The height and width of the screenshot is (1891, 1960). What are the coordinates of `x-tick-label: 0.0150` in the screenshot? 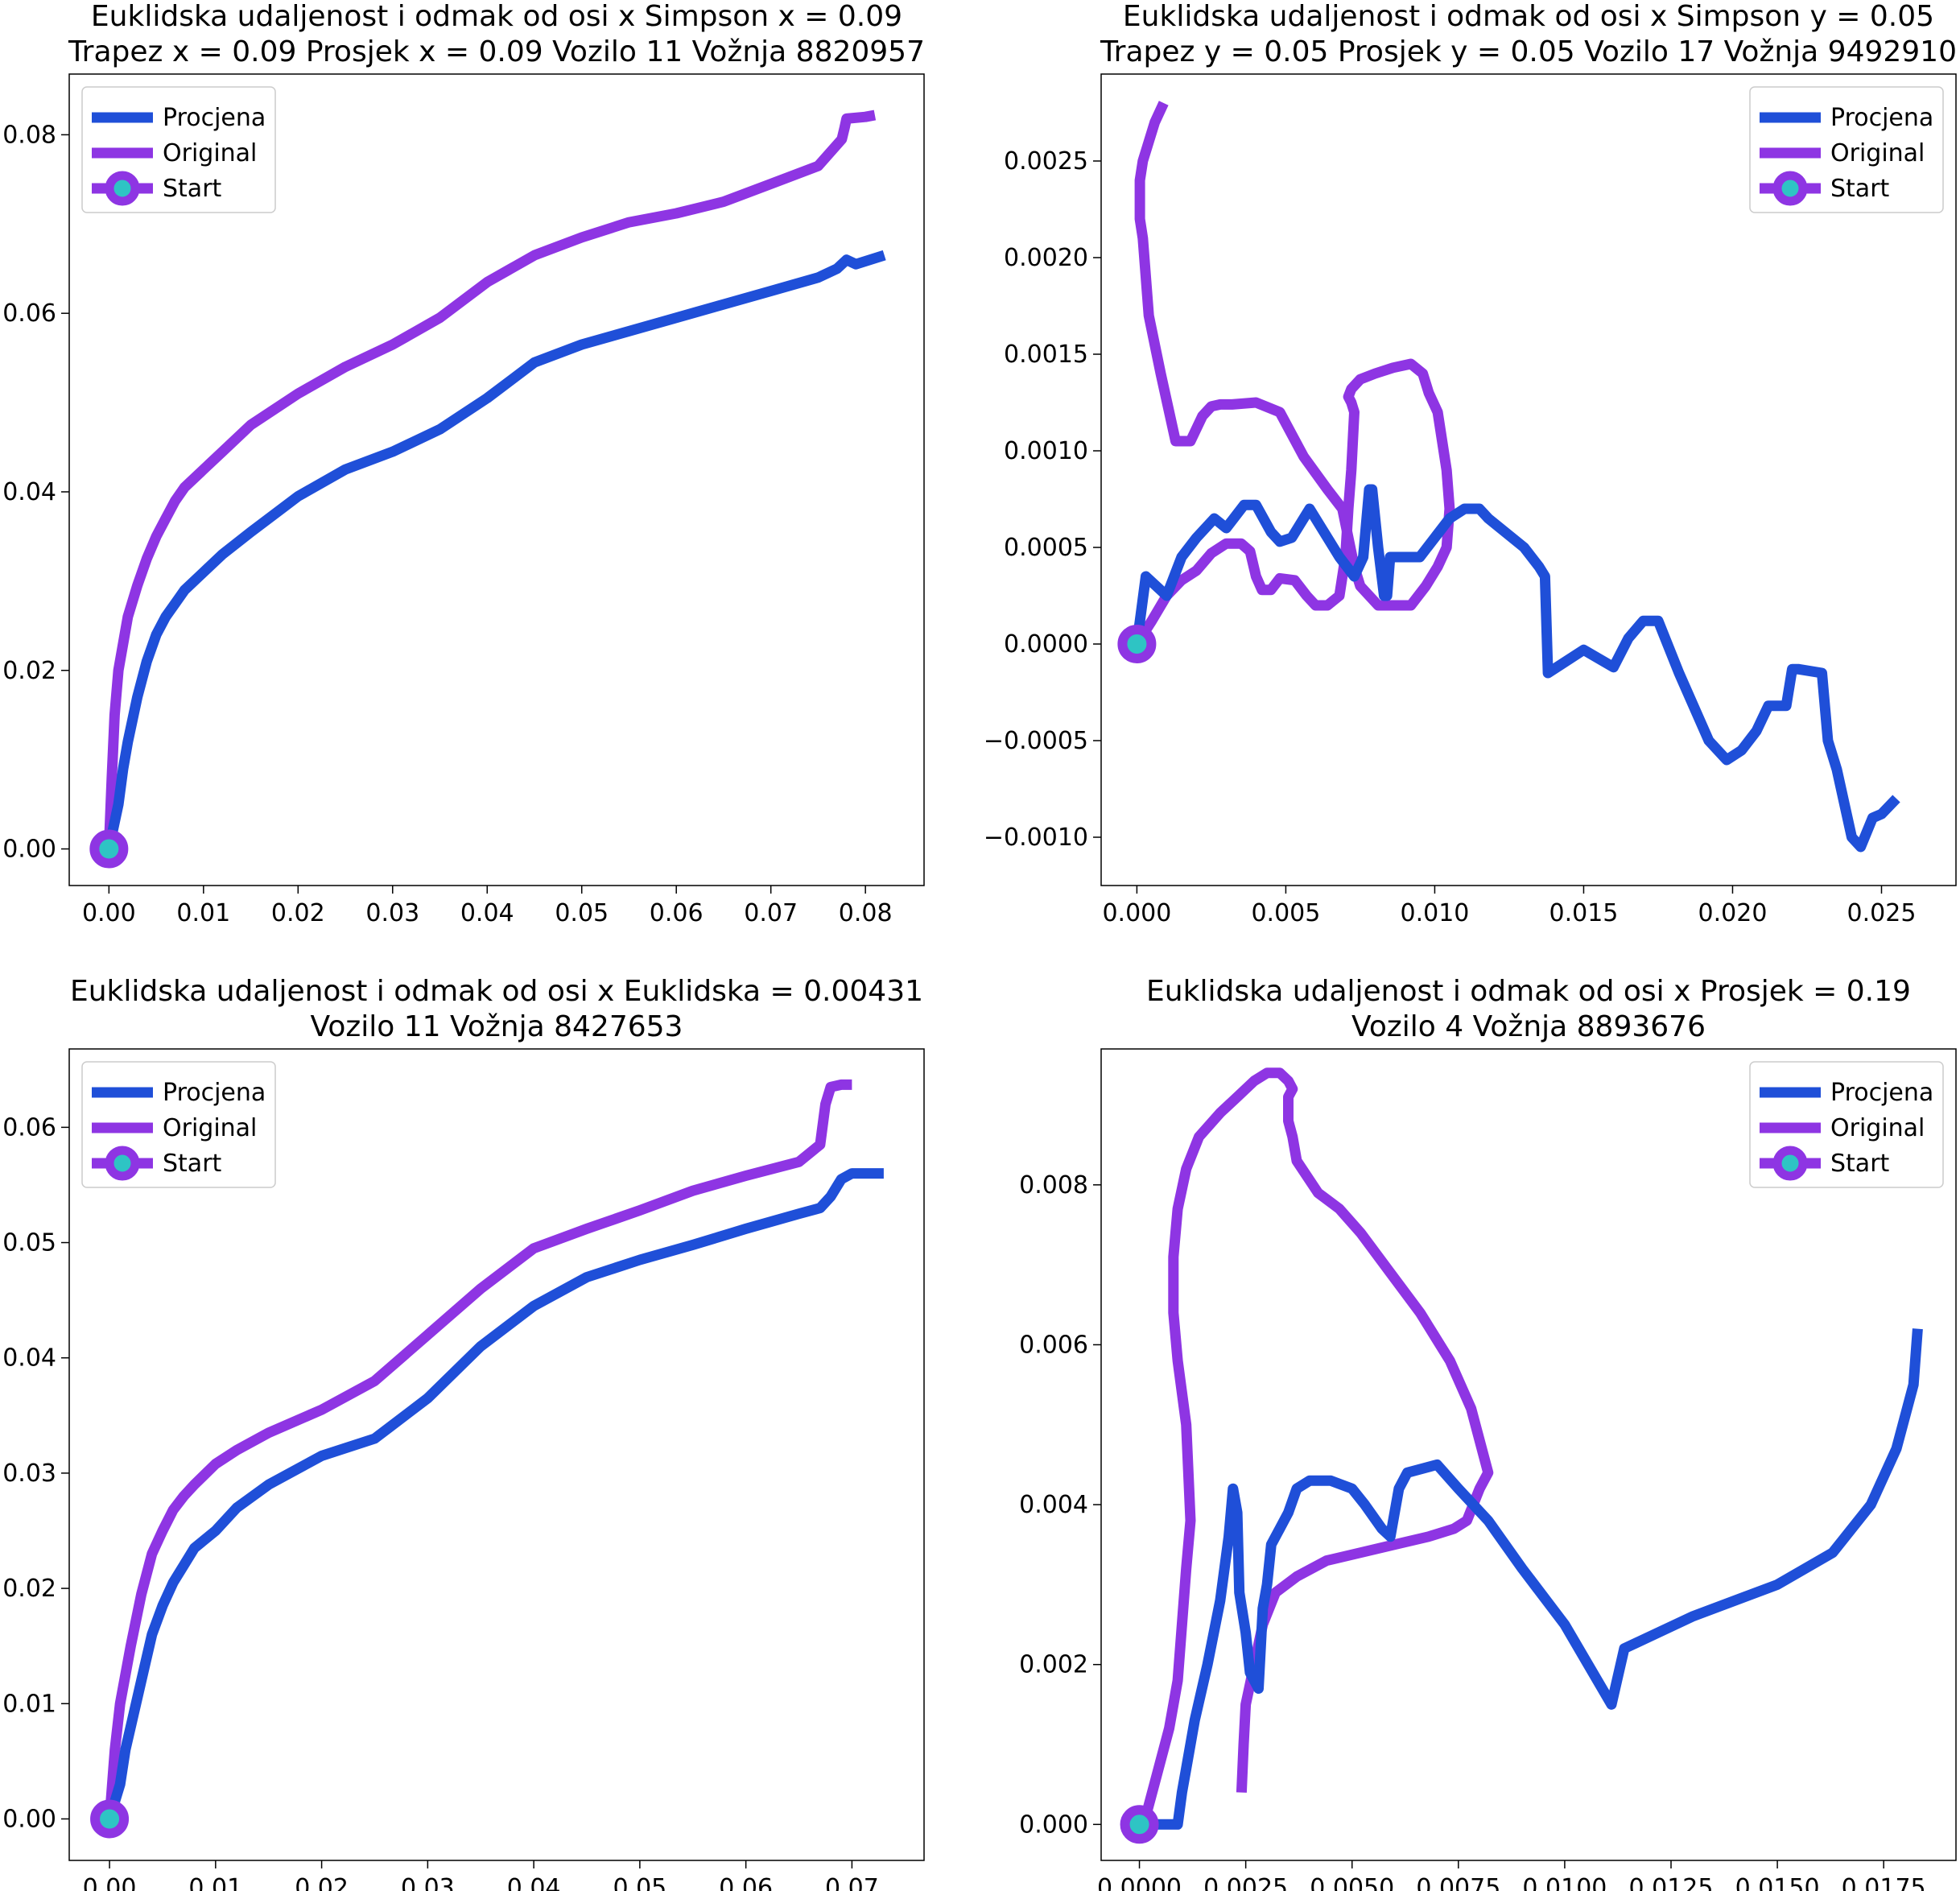 It's located at (1778, 1883).